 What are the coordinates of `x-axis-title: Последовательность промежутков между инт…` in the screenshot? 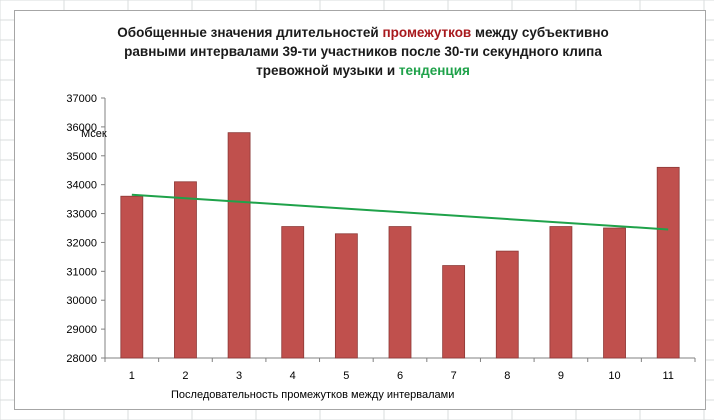 It's located at (312, 395).